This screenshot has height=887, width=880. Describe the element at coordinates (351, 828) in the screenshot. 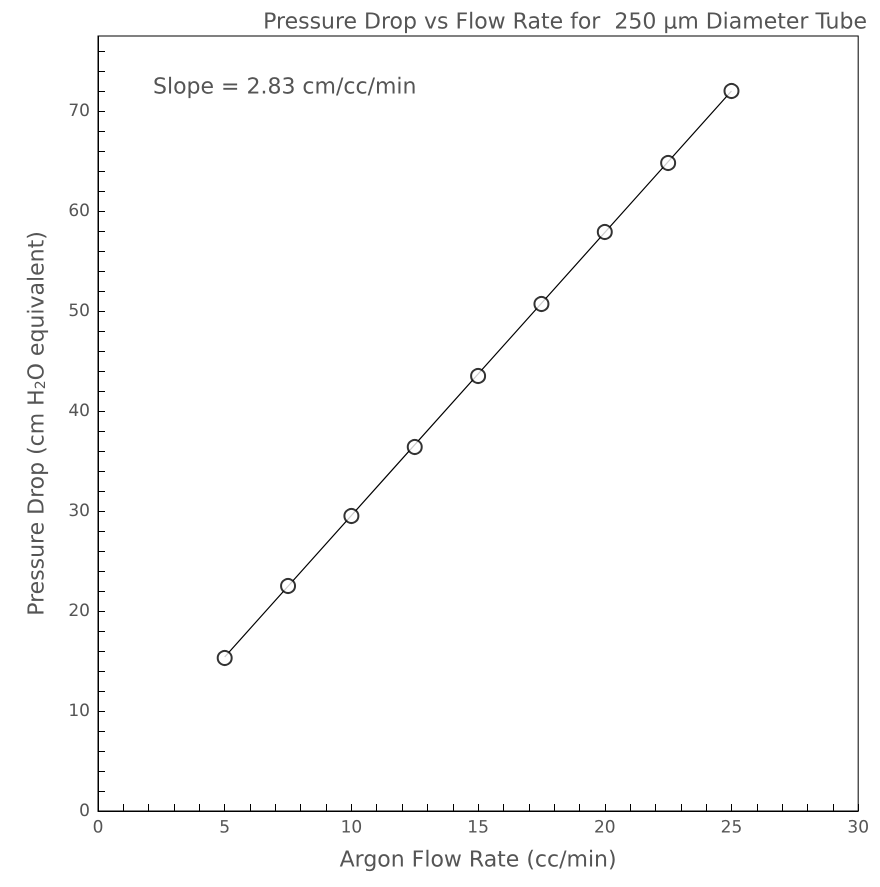

I see `x-tick-label: 10` at that location.